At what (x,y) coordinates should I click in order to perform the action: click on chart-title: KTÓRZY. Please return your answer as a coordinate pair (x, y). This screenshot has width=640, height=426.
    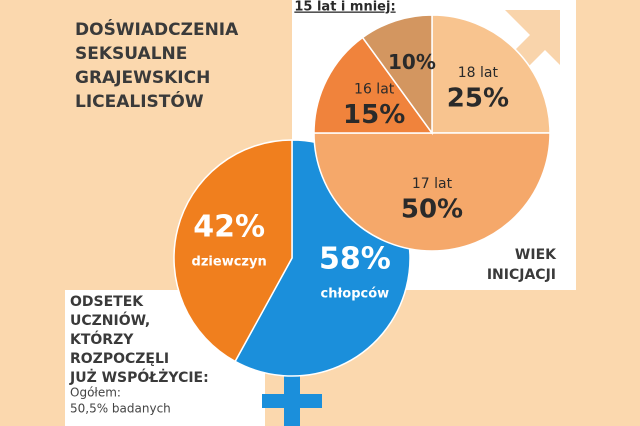
    Looking at the image, I should click on (102, 339).